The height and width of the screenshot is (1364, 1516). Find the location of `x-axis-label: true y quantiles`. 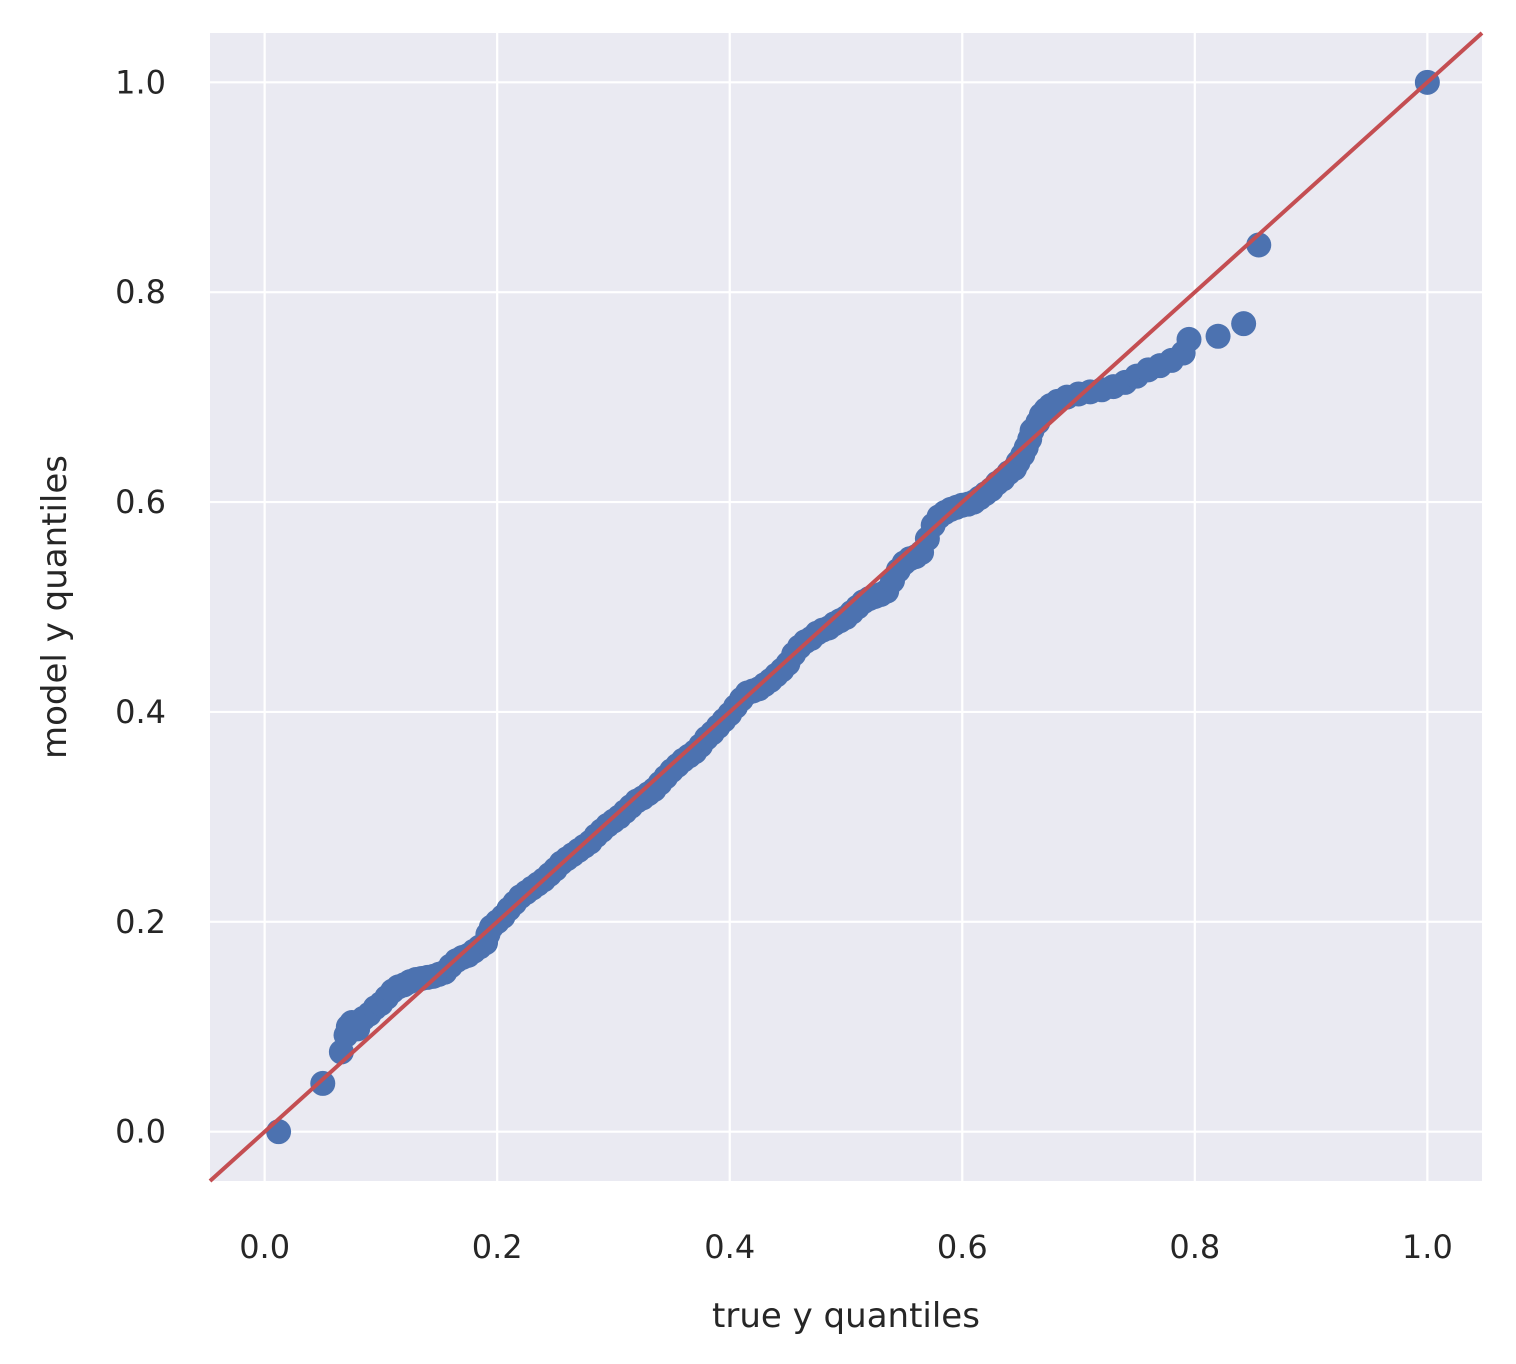

x-axis-label: true y quantiles is located at coordinates (846, 1316).